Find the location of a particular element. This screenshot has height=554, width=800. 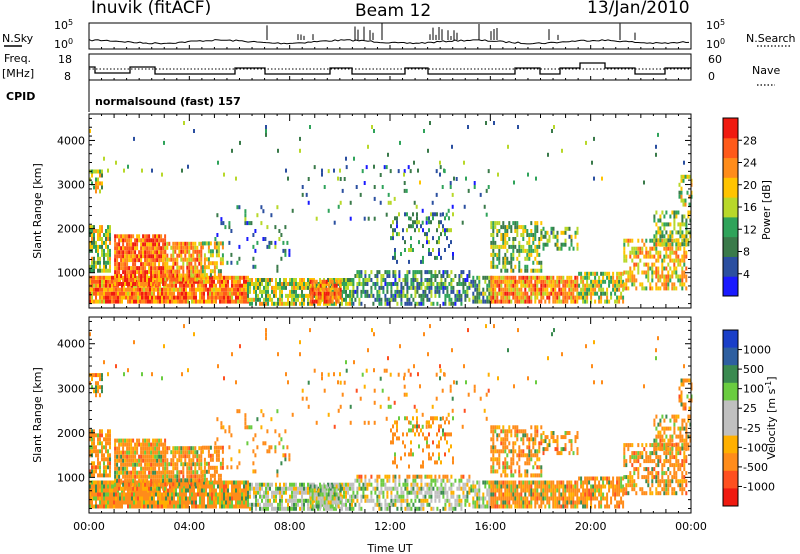

power-colorbar-tick-label: 8 is located at coordinates (746, 252).